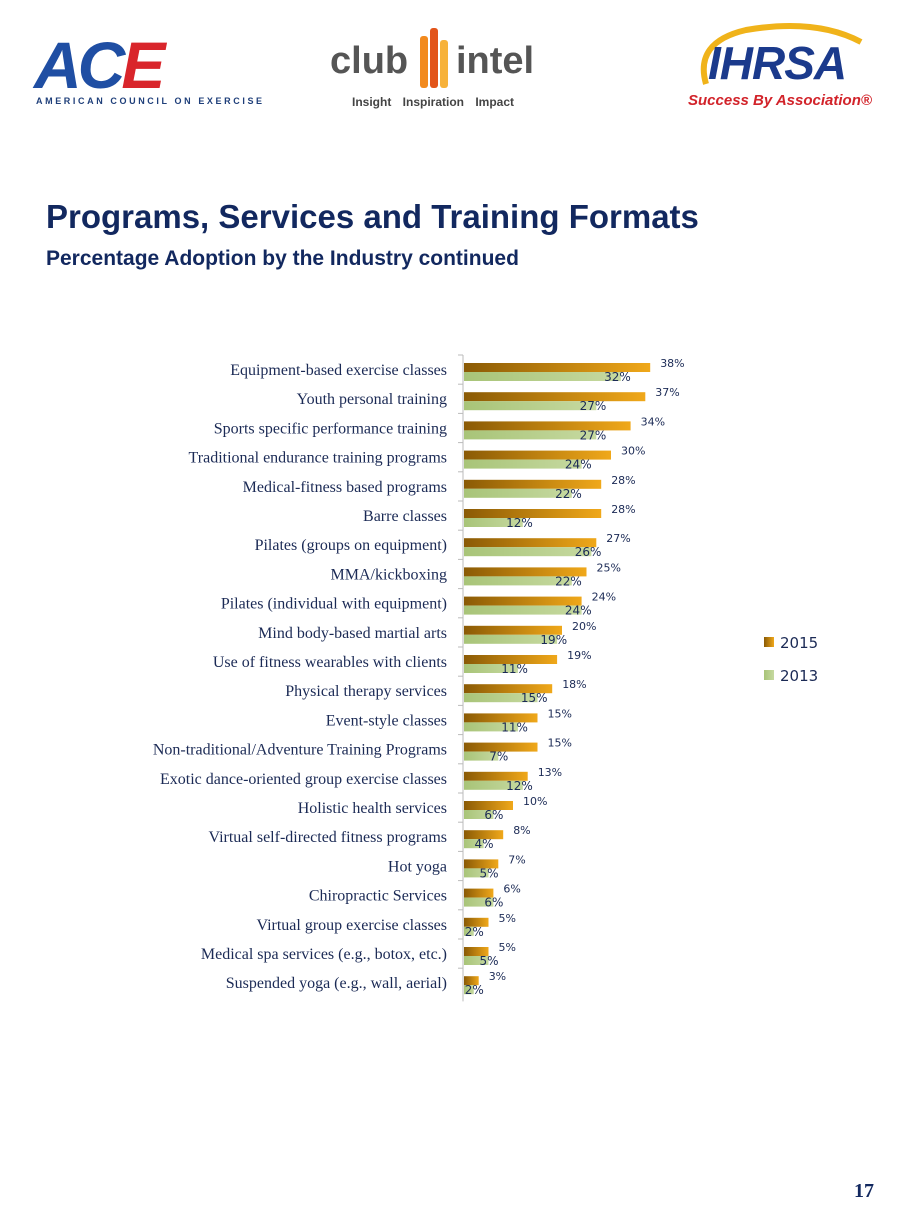 The width and height of the screenshot is (920, 1227). What do you see at coordinates (588, 552) in the screenshot?
I see `data-label-2013: 26%` at bounding box center [588, 552].